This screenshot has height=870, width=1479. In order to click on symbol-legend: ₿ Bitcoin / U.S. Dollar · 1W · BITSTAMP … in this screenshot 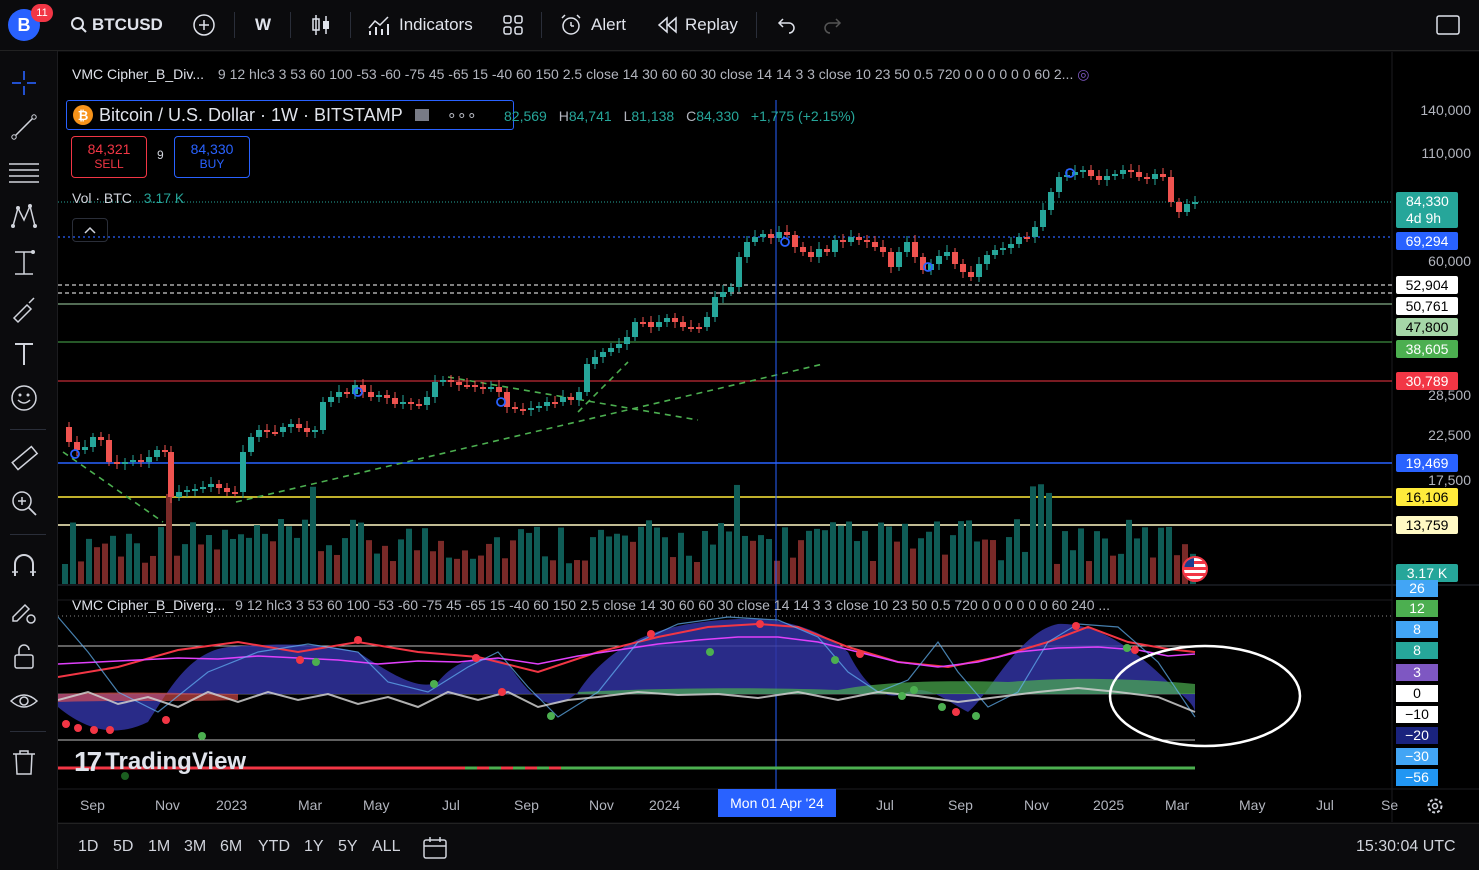, I will do `click(290, 115)`.